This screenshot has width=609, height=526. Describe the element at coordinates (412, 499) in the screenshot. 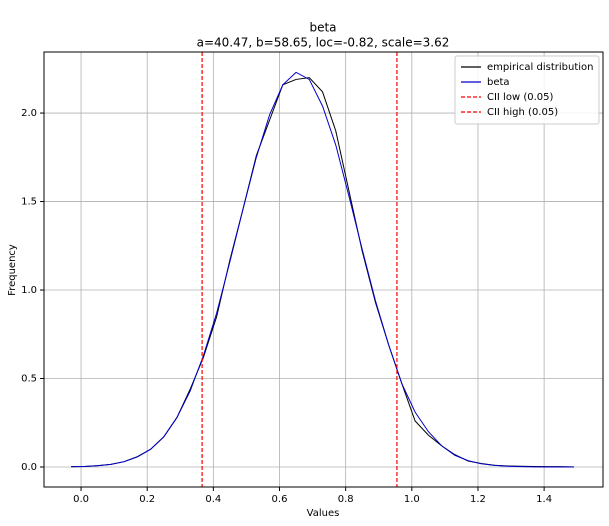

I see `x-tick-label: 1.0` at that location.